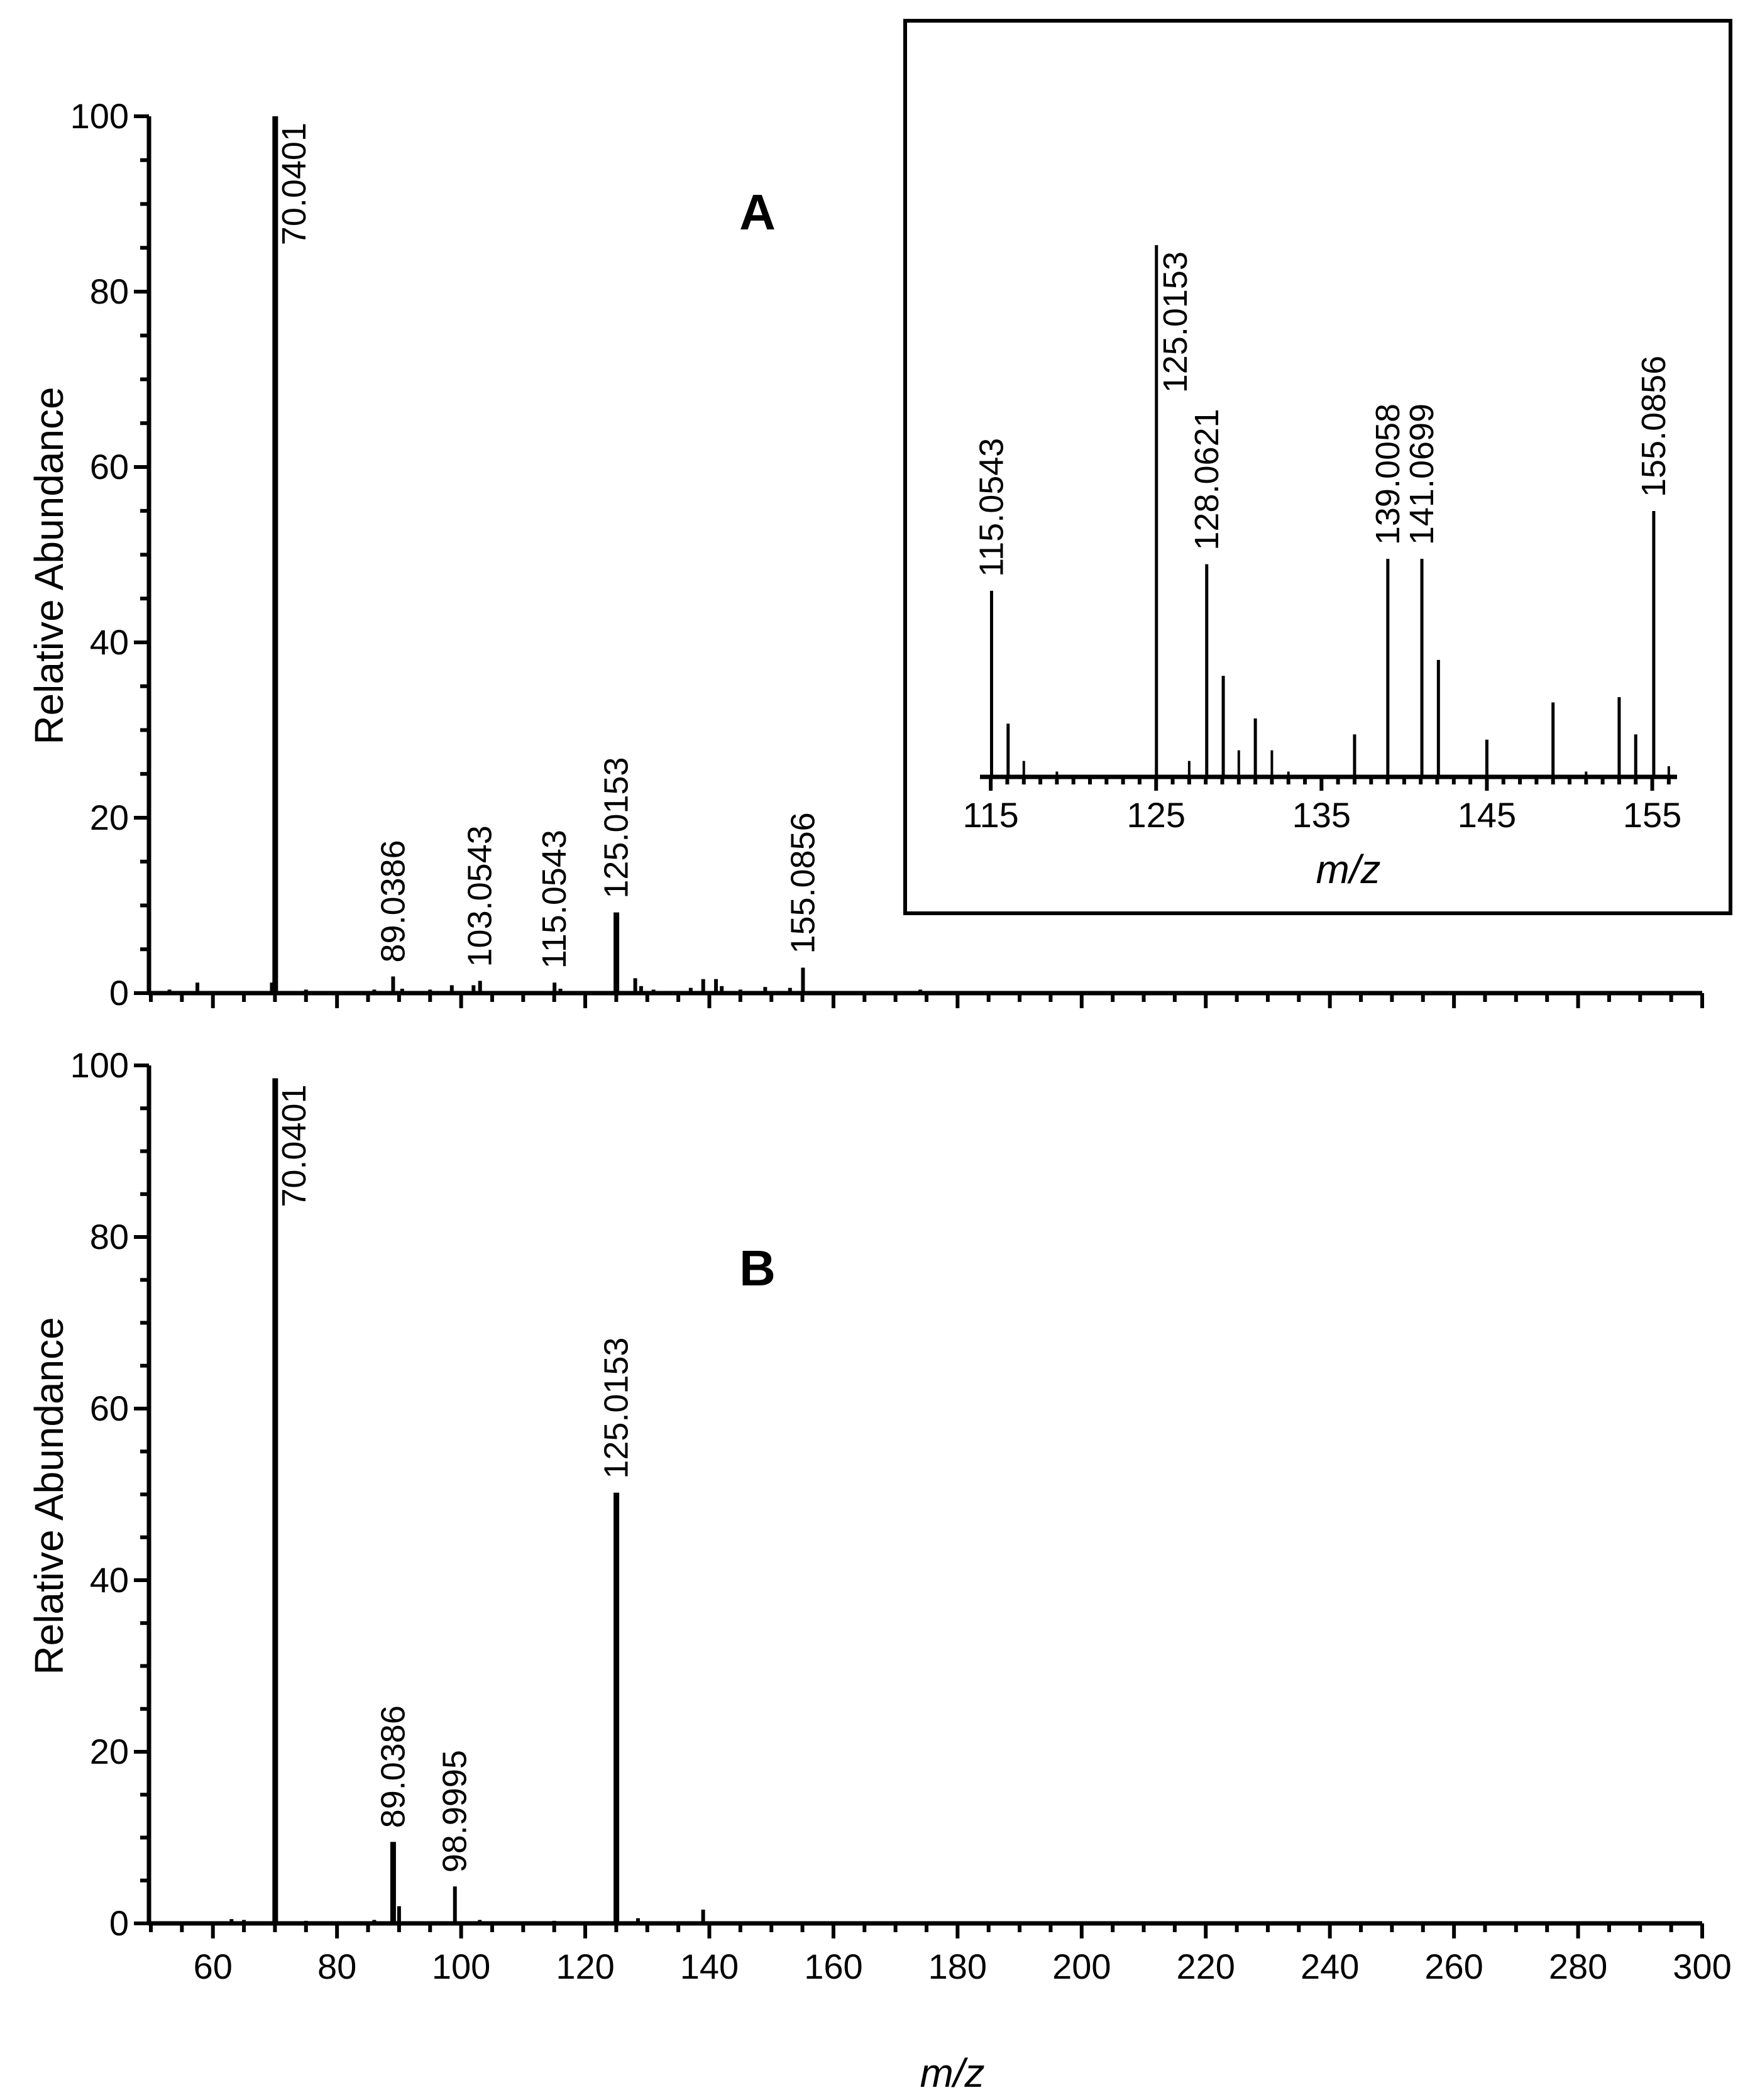 The width and height of the screenshot is (1755, 2100). What do you see at coordinates (109, 817) in the screenshot?
I see `A-y-tick-label: 20` at bounding box center [109, 817].